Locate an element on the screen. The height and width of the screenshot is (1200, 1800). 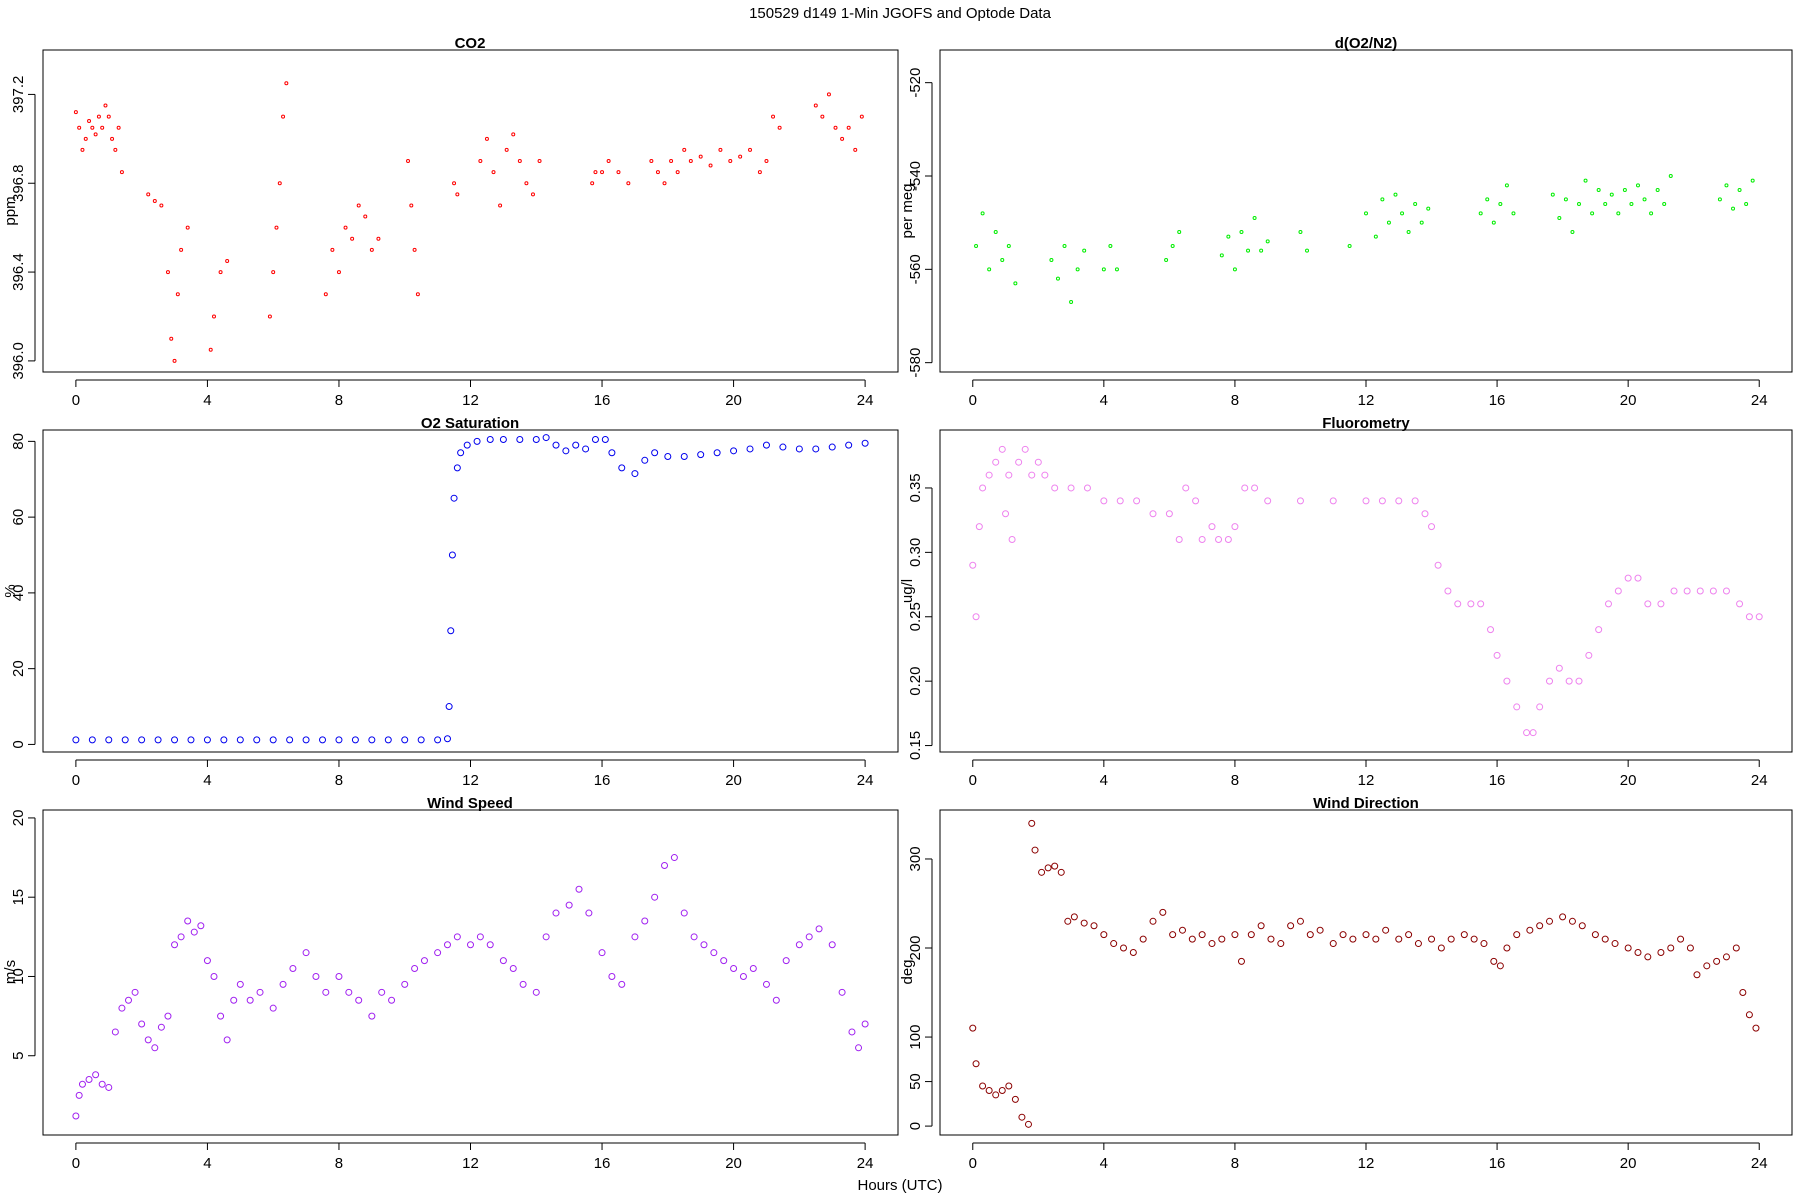
o2sat-x-tick-label: 24 is located at coordinates (865, 780).